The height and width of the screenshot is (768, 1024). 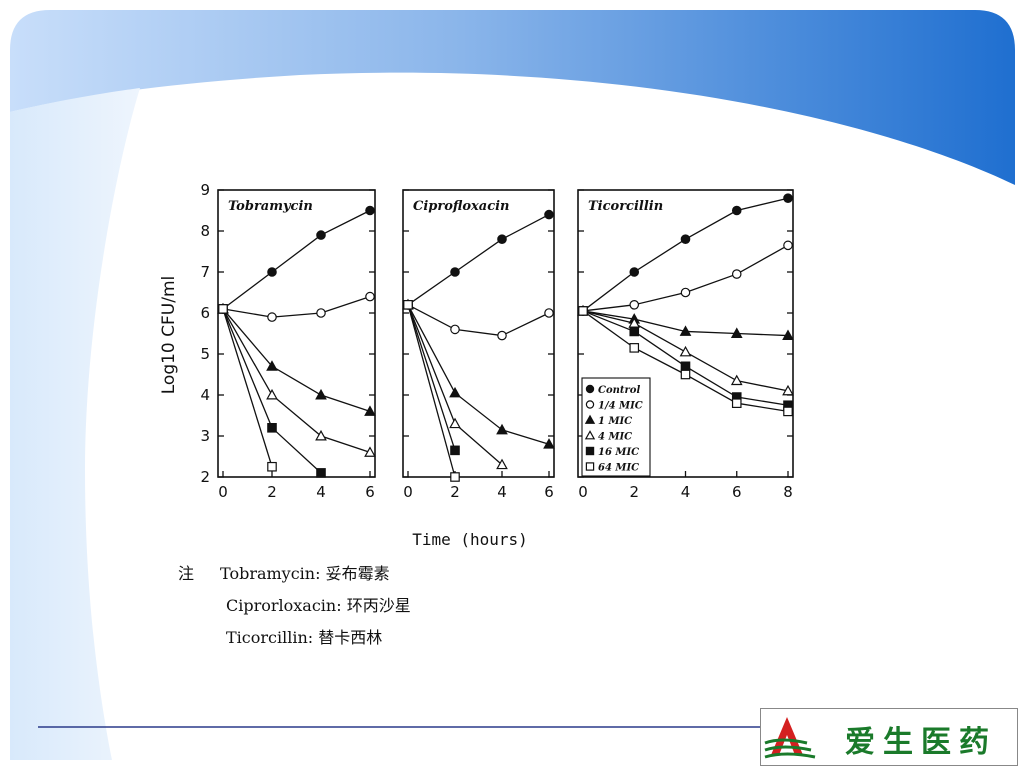 What do you see at coordinates (205, 231) in the screenshot?
I see `y-tick-label: 8` at bounding box center [205, 231].